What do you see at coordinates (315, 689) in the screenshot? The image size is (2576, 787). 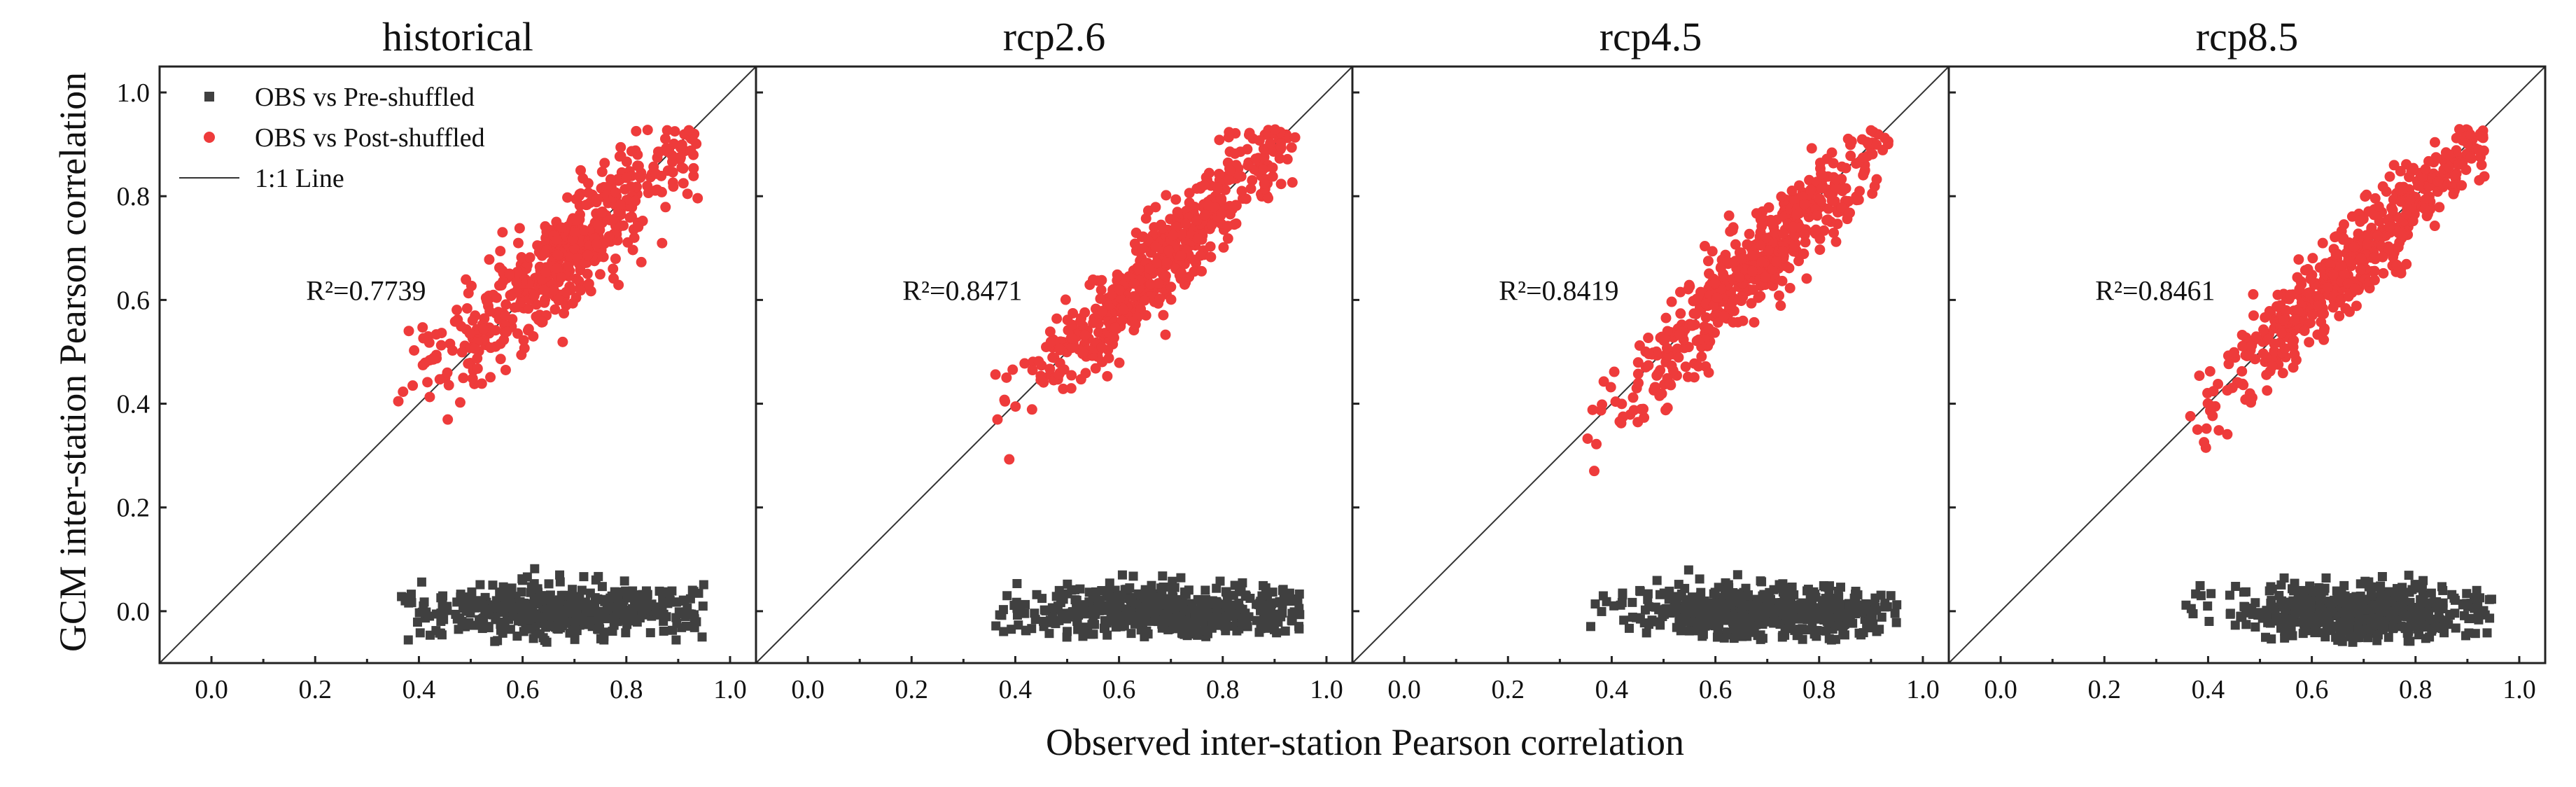 I see `x-tick-label: 0.2` at bounding box center [315, 689].